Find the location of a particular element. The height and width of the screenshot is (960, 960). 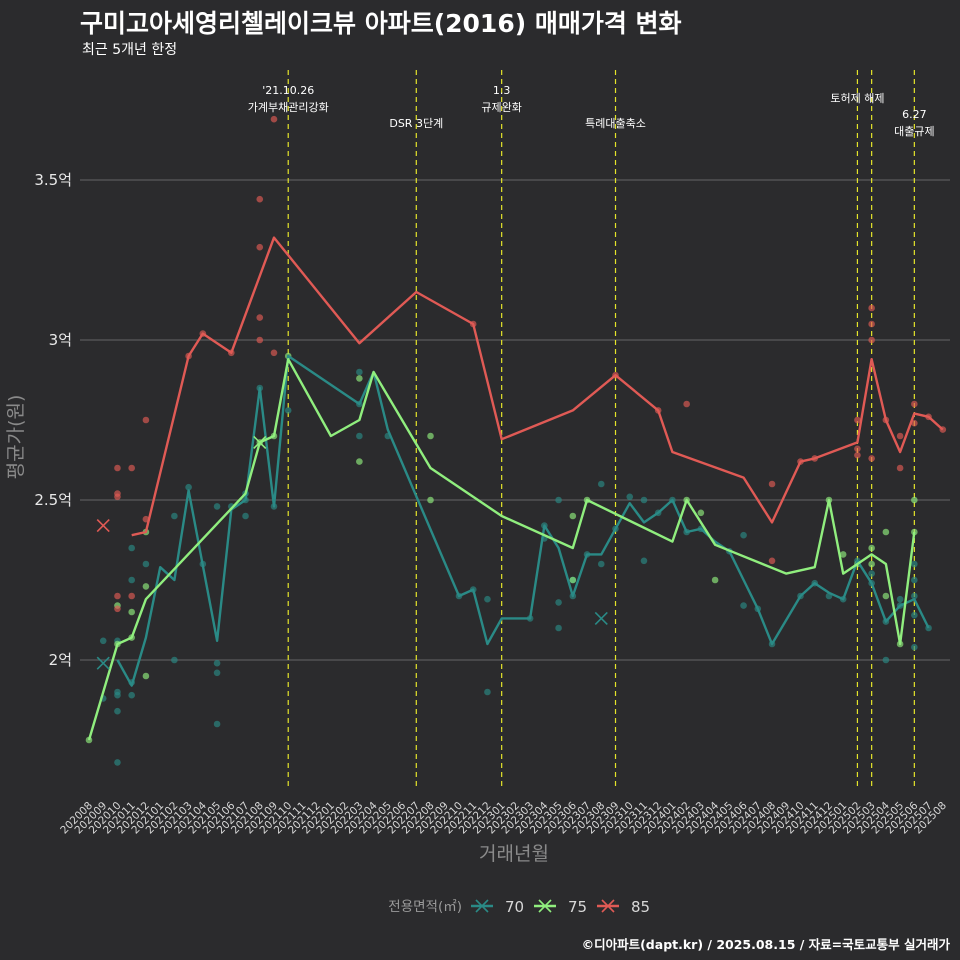

event-annotation: 대출규제 is located at coordinates (914, 131).